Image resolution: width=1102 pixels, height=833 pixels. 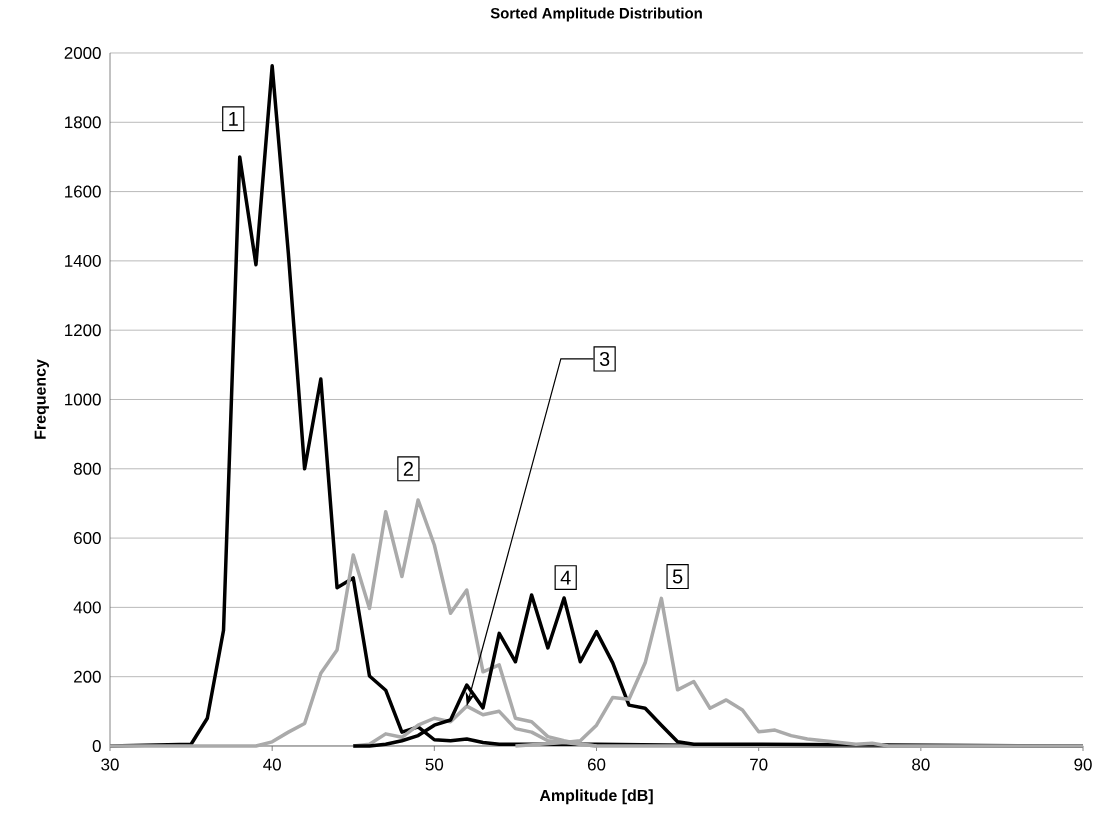 I want to click on x-tick-label: 70, so click(x=759, y=764).